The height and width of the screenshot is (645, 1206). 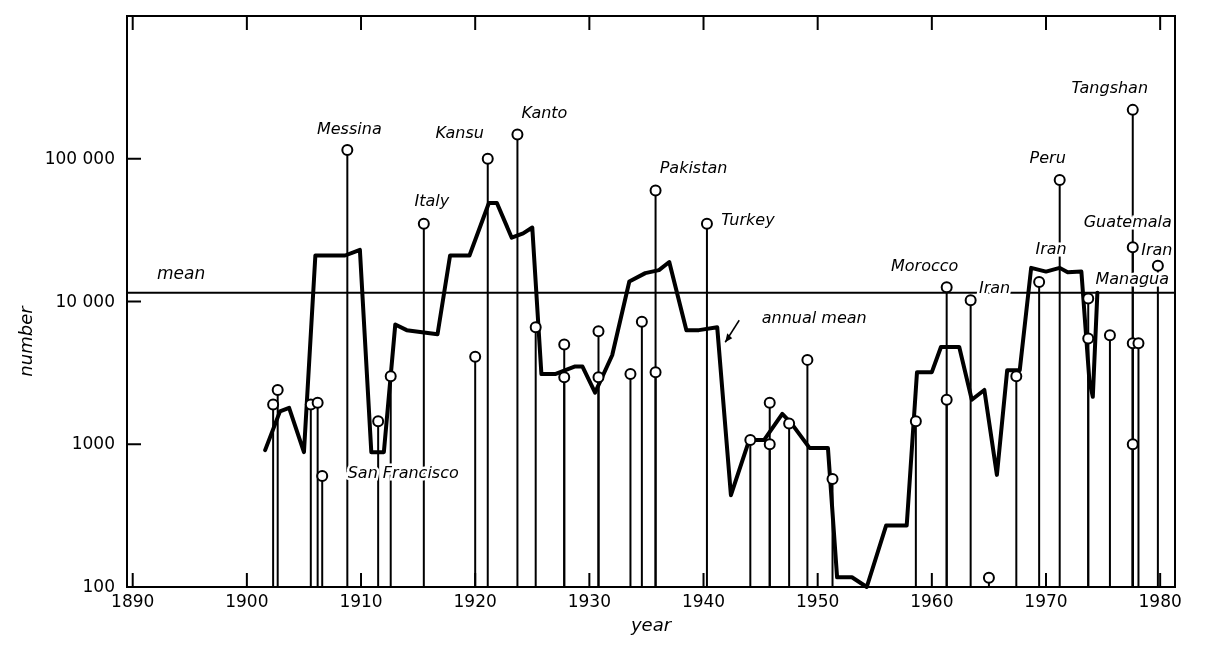 What do you see at coordinates (133, 601) in the screenshot?
I see `x-tick-label: 1890` at bounding box center [133, 601].